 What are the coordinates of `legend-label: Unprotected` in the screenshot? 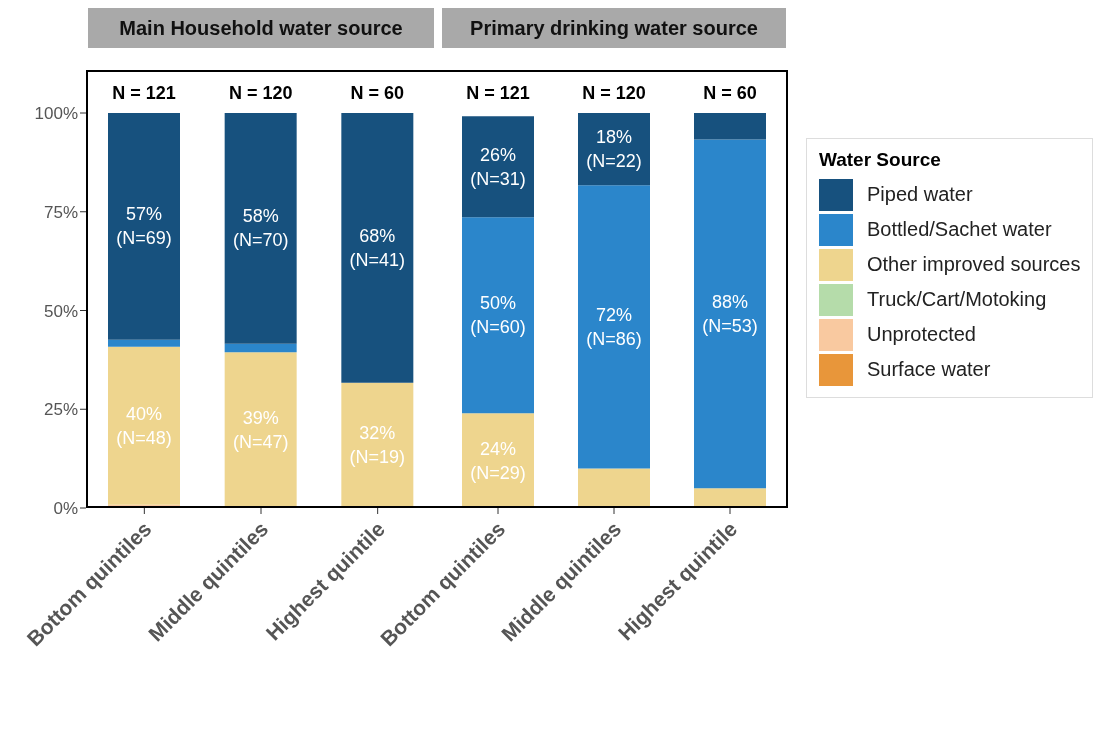 It's located at (921, 334).